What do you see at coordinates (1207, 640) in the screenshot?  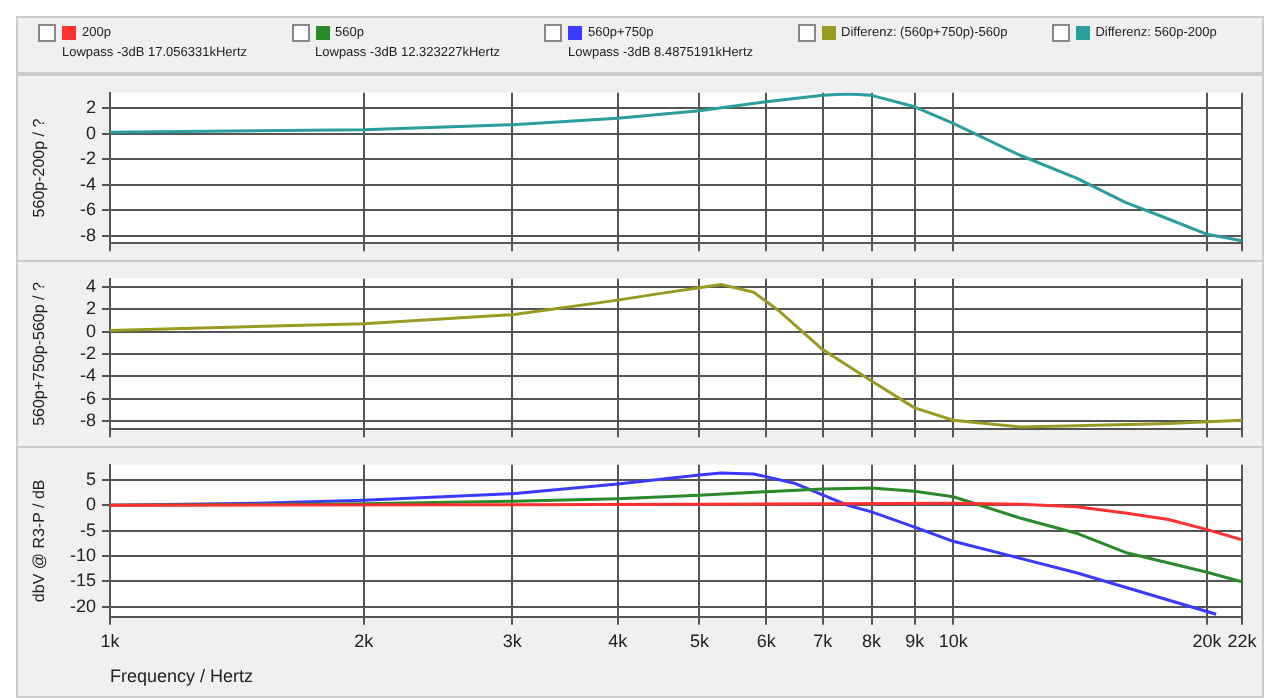 I see `x-tick-label: 20k` at bounding box center [1207, 640].